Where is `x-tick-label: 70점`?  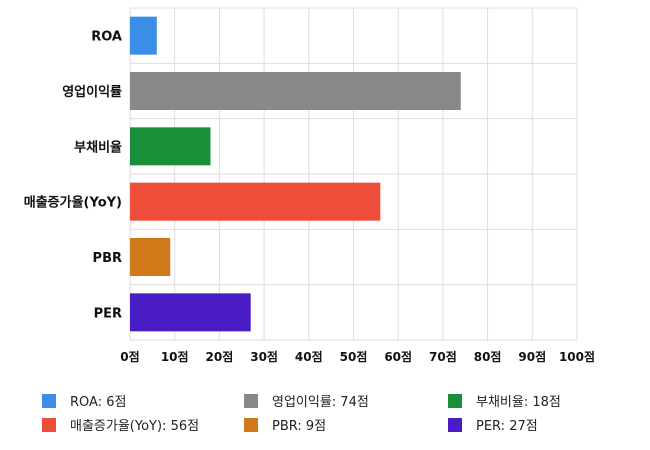
x-tick-label: 70점 is located at coordinates (443, 356).